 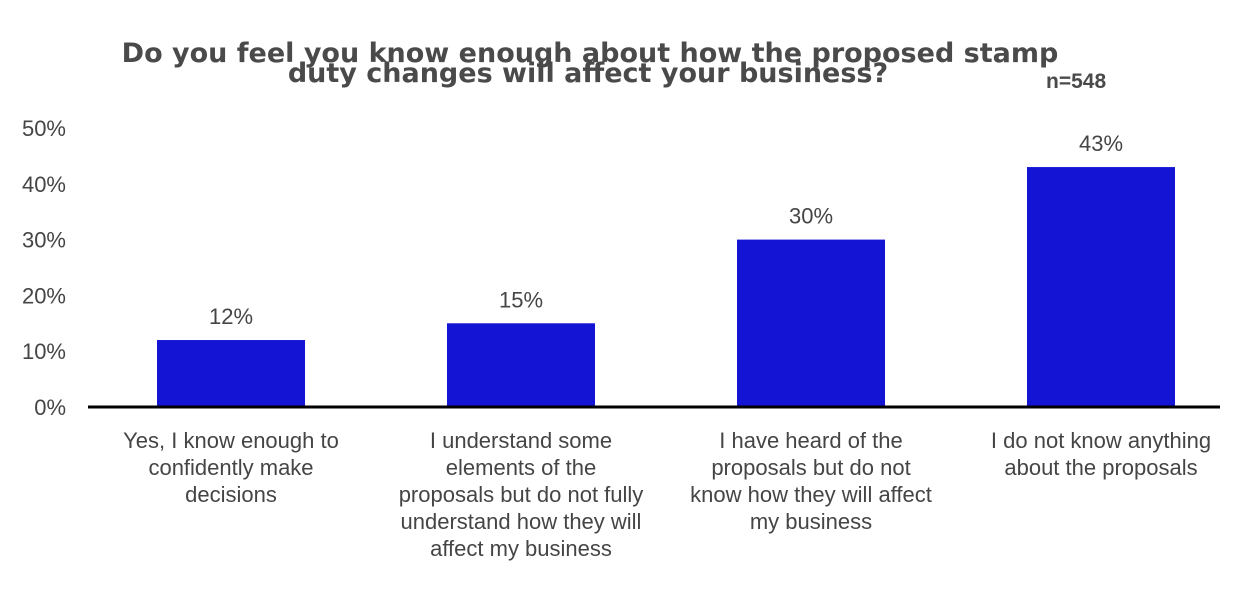 What do you see at coordinates (1101, 143) in the screenshot?
I see `data-label: 43%` at bounding box center [1101, 143].